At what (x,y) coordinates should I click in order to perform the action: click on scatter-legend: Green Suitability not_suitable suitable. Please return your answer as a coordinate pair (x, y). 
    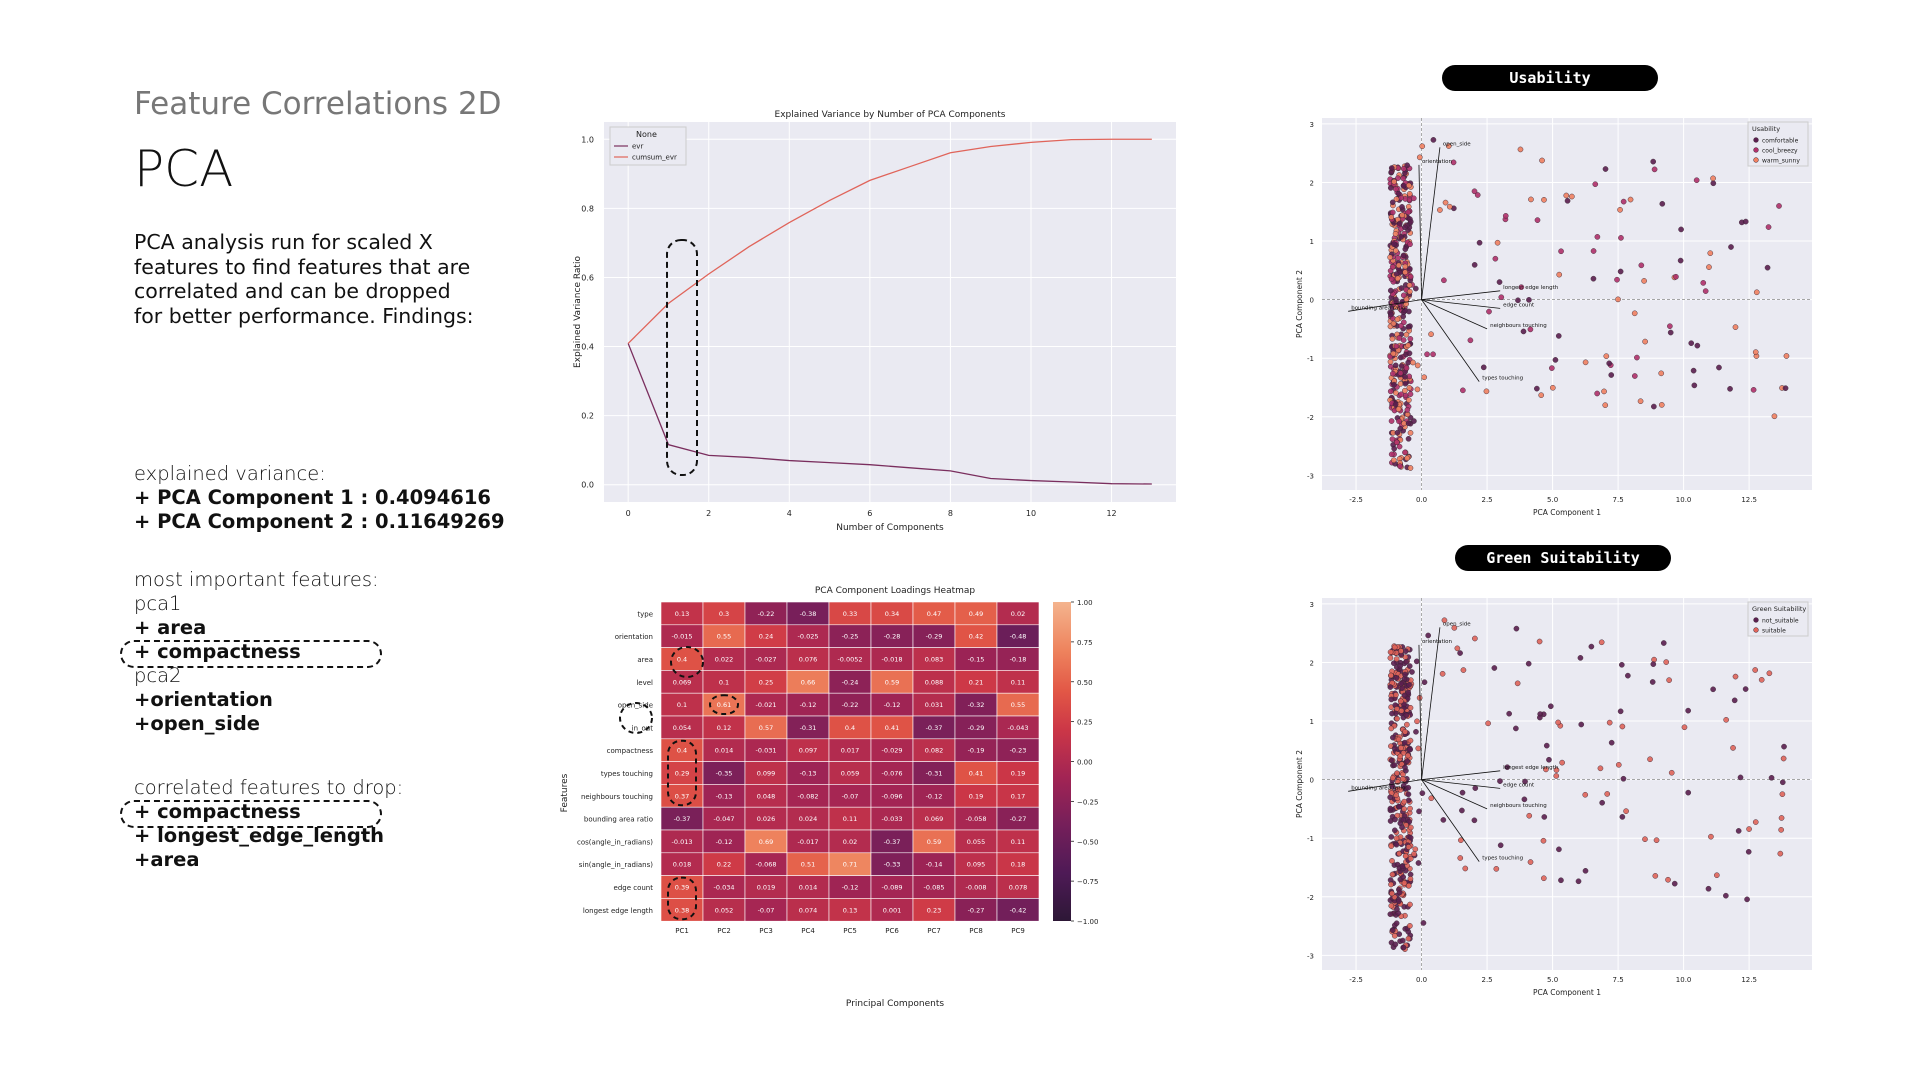
    Looking at the image, I should click on (1778, 619).